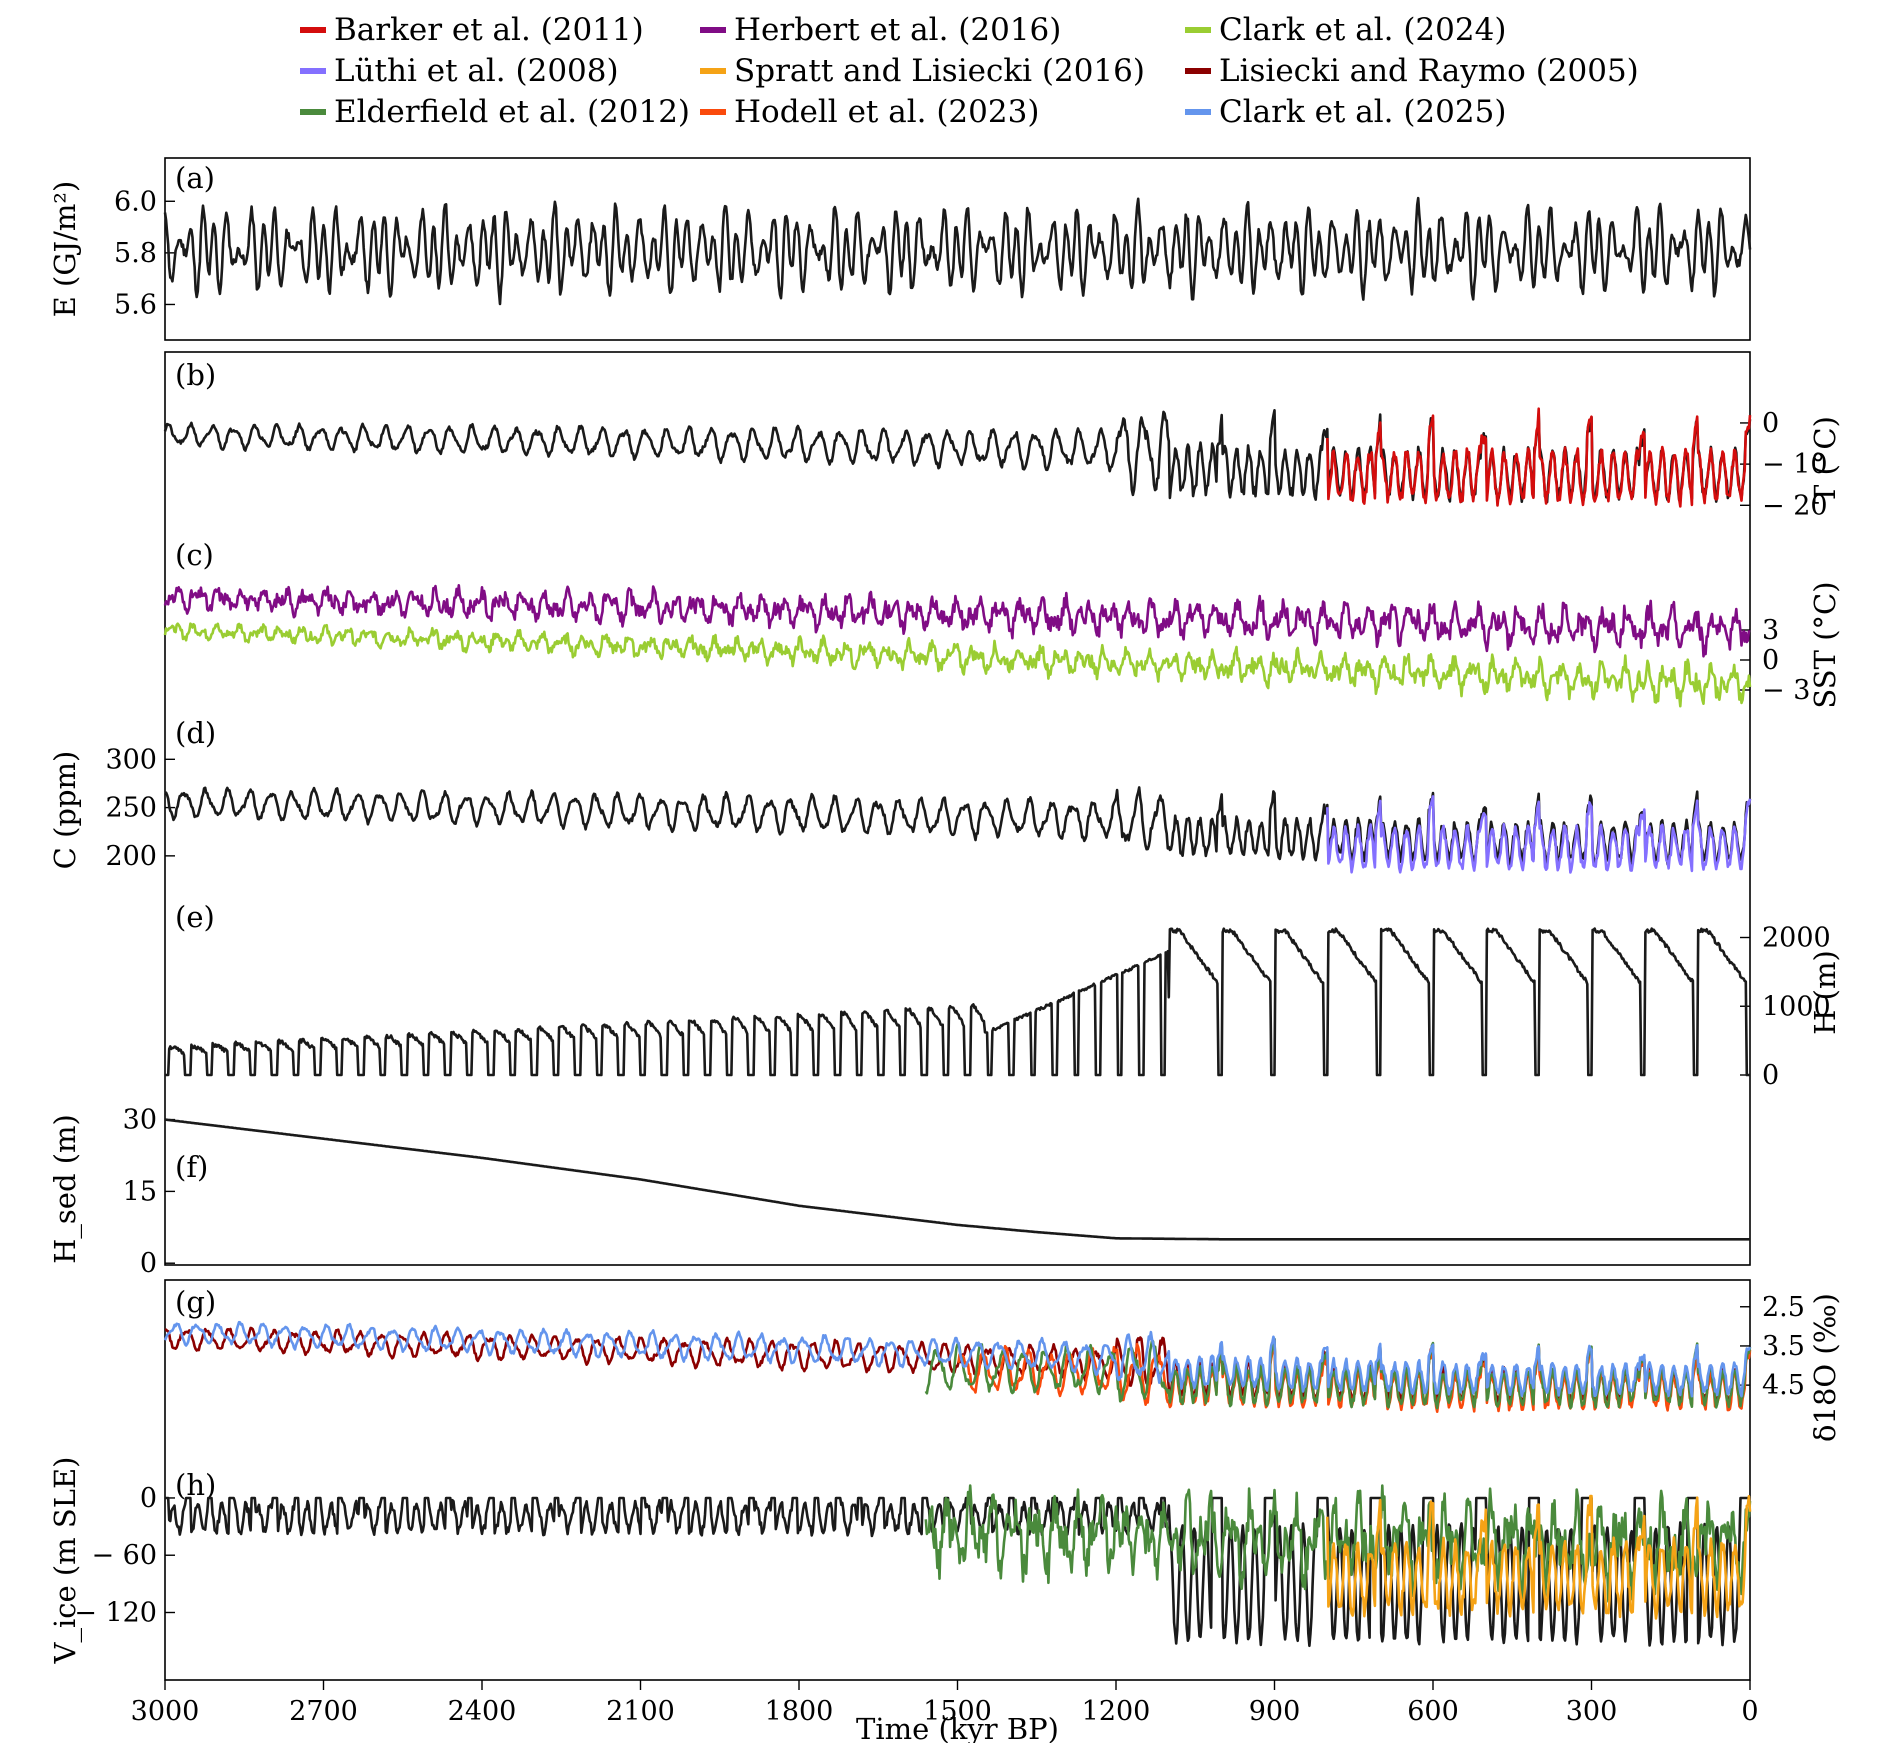  Describe the element at coordinates (1116, 1711) in the screenshot. I see `xtick-label: 1200` at that location.